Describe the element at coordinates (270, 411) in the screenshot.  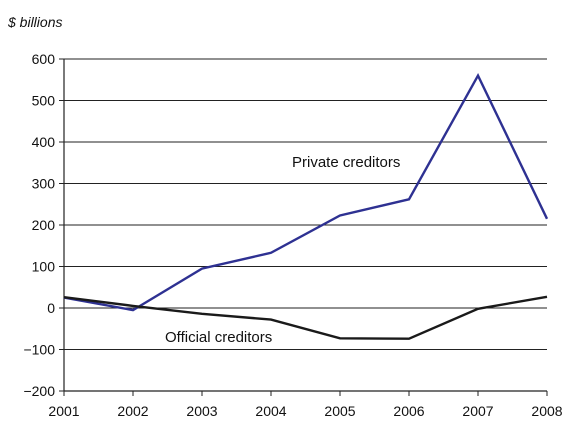
I see `x-tick-label: 2004` at that location.